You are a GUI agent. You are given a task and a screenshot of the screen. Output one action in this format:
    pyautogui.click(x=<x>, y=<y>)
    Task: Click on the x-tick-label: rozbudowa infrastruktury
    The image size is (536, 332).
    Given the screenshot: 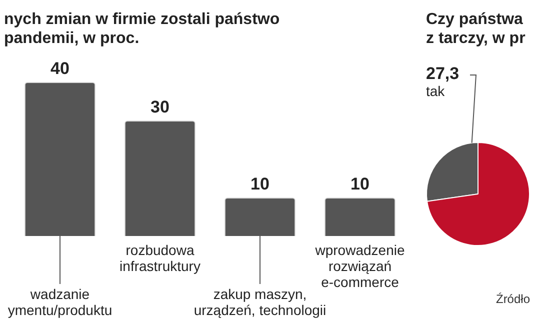 What is the action you would take?
    pyautogui.click(x=160, y=258)
    